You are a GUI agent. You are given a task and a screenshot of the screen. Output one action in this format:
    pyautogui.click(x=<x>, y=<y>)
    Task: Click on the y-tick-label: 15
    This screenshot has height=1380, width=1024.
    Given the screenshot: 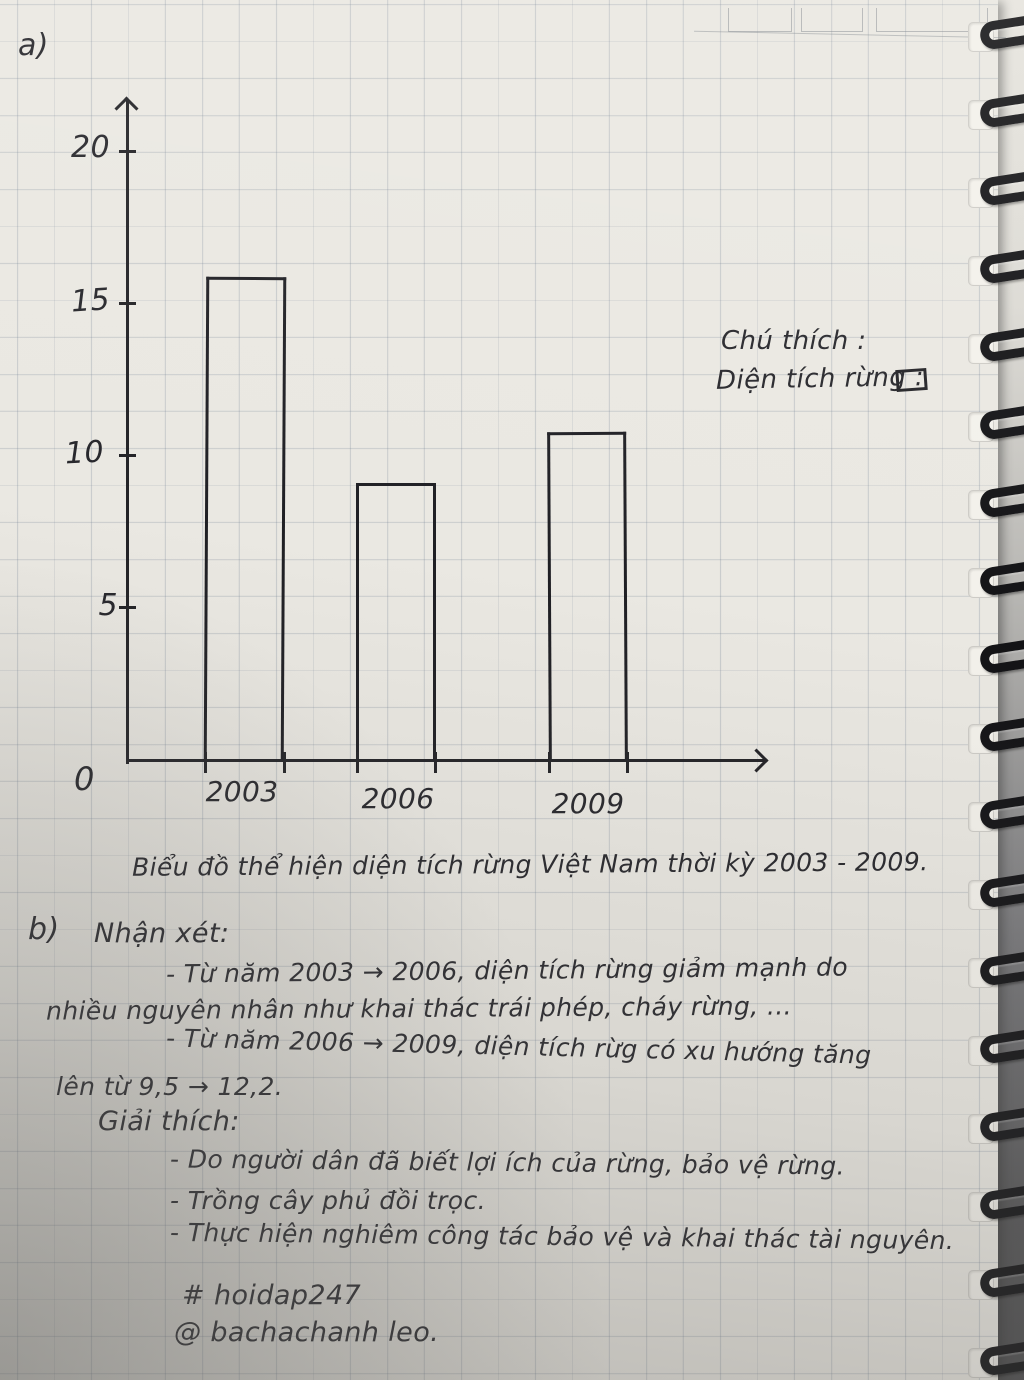 What is the action you would take?
    pyautogui.click(x=90, y=301)
    